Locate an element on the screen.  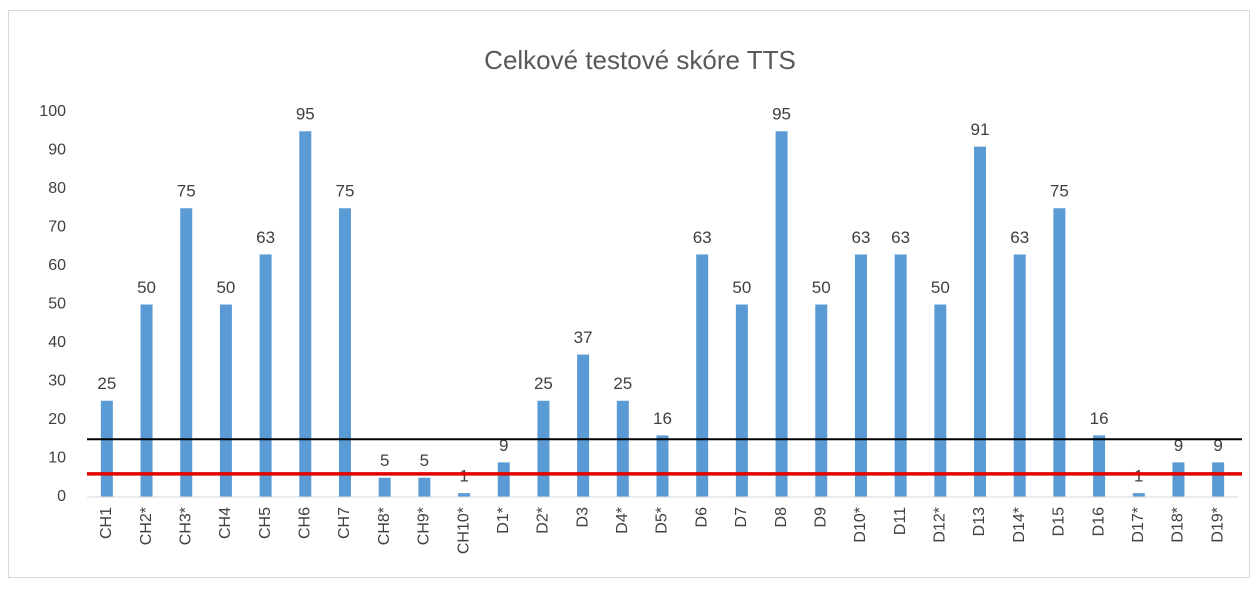
x-tick-label: D16 is located at coordinates (1098, 521).